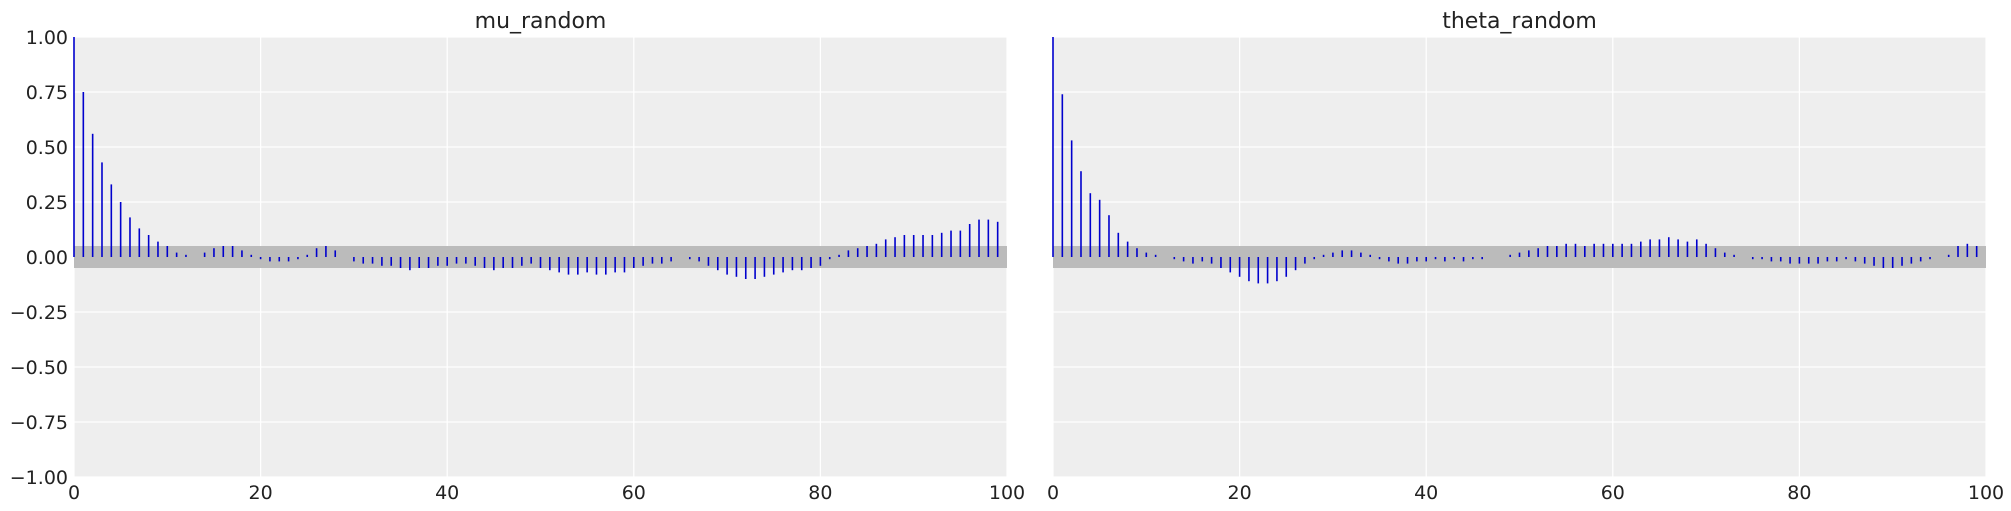 The image size is (2011, 511). Describe the element at coordinates (546, 493) in the screenshot. I see `x-tick-labels-mu-random: 0 20 40 60 80 100` at that location.